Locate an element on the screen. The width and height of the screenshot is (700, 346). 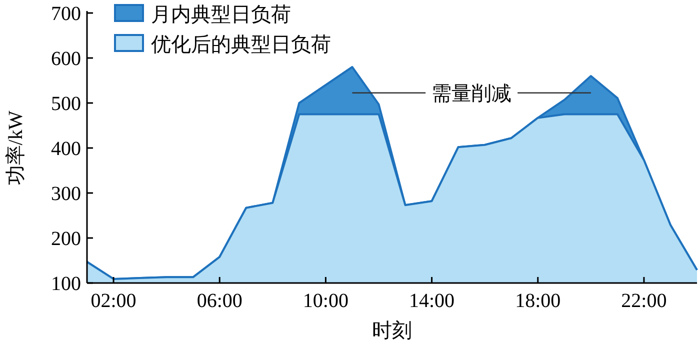
legend-label: 月内典型日负荷 is located at coordinates (221, 15).